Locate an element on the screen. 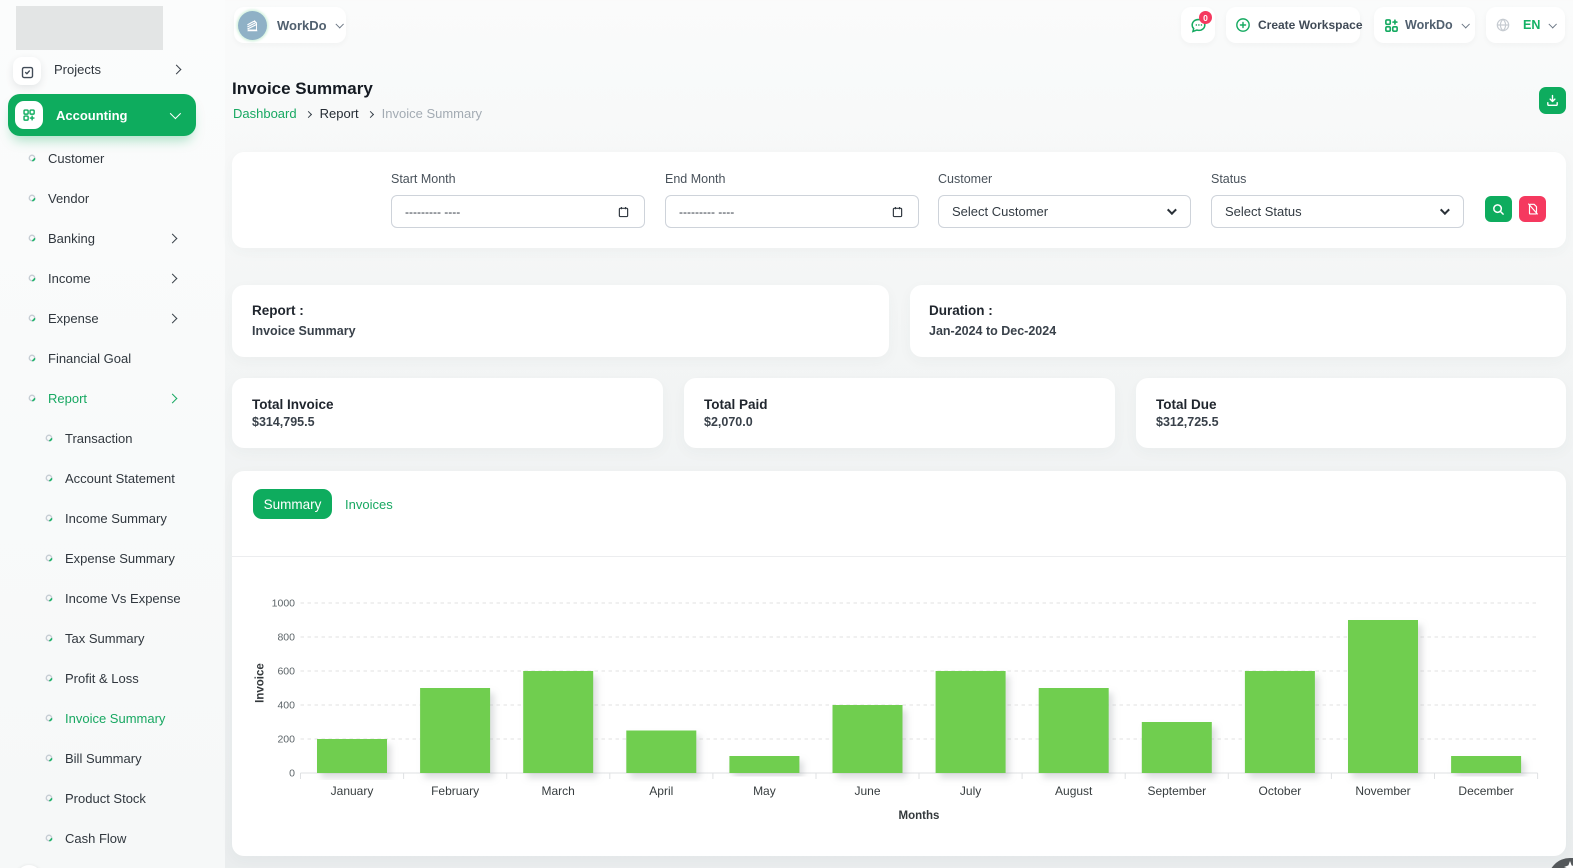 The height and width of the screenshot is (868, 1573). svg-text: July is located at coordinates (970, 791).